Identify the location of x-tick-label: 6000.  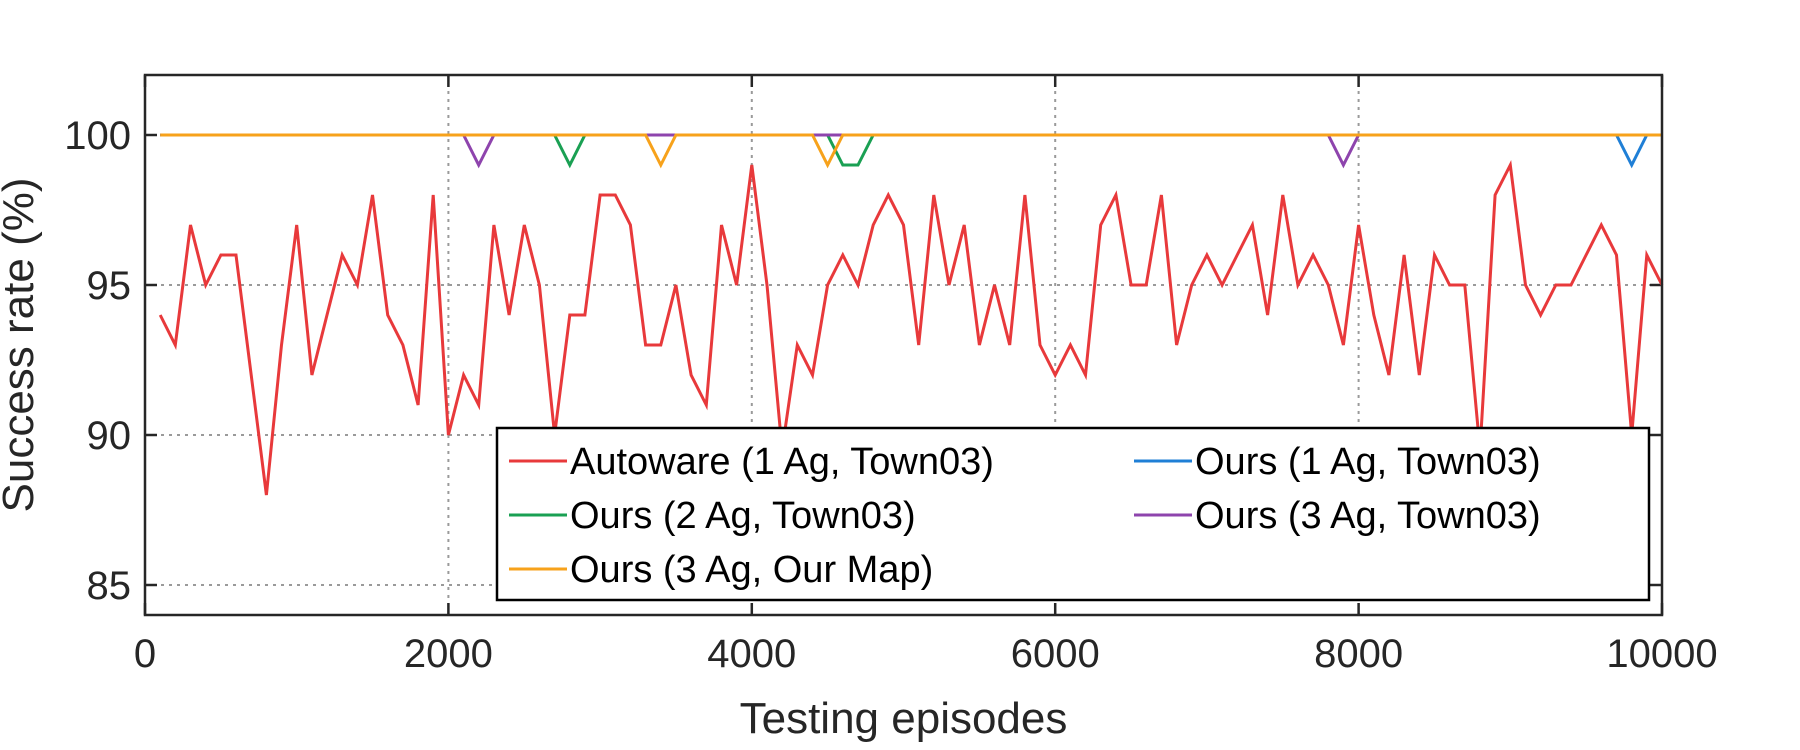
(1055, 654).